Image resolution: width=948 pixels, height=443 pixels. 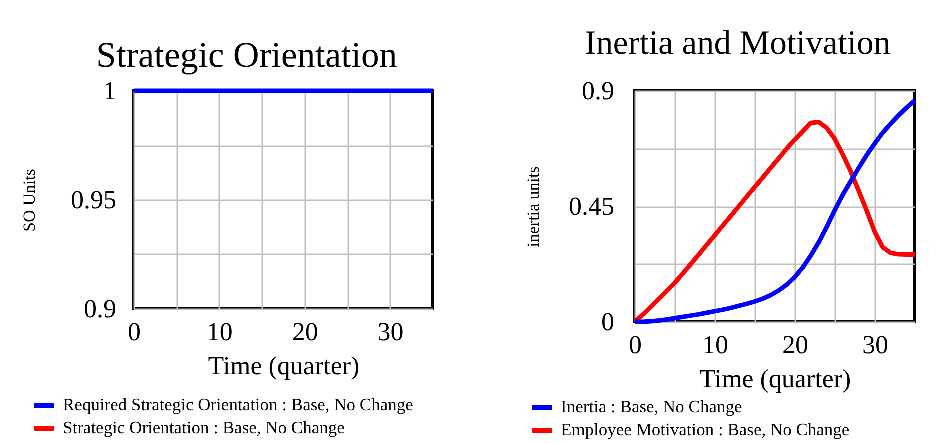 I want to click on legend-label: Employee Motivation : Base, No Change, so click(x=705, y=430).